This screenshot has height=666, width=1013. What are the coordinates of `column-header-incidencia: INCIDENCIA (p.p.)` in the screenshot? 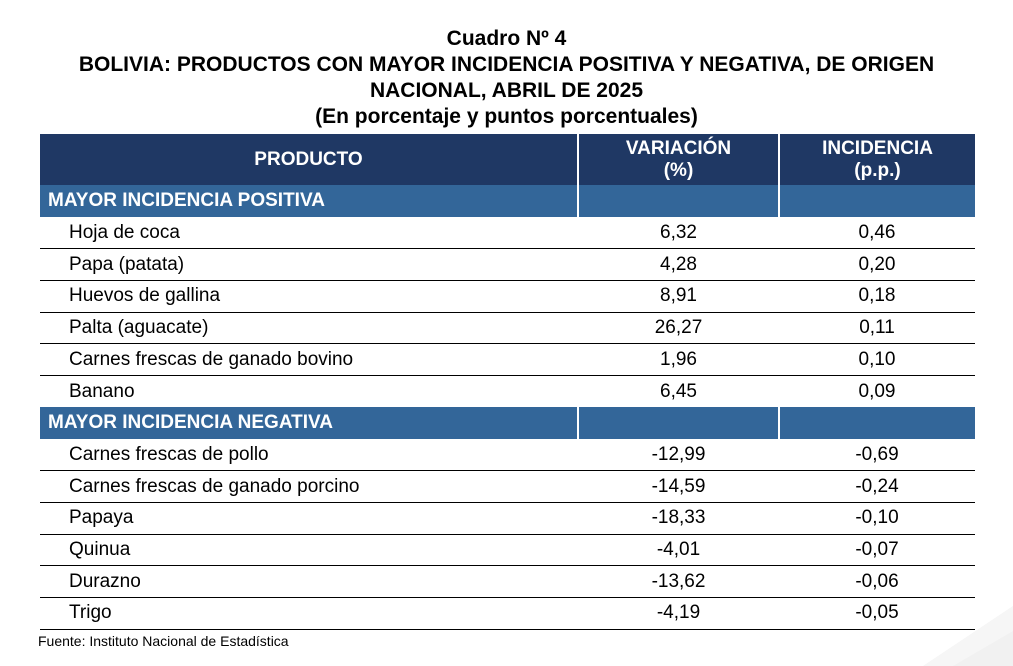 It's located at (877, 159).